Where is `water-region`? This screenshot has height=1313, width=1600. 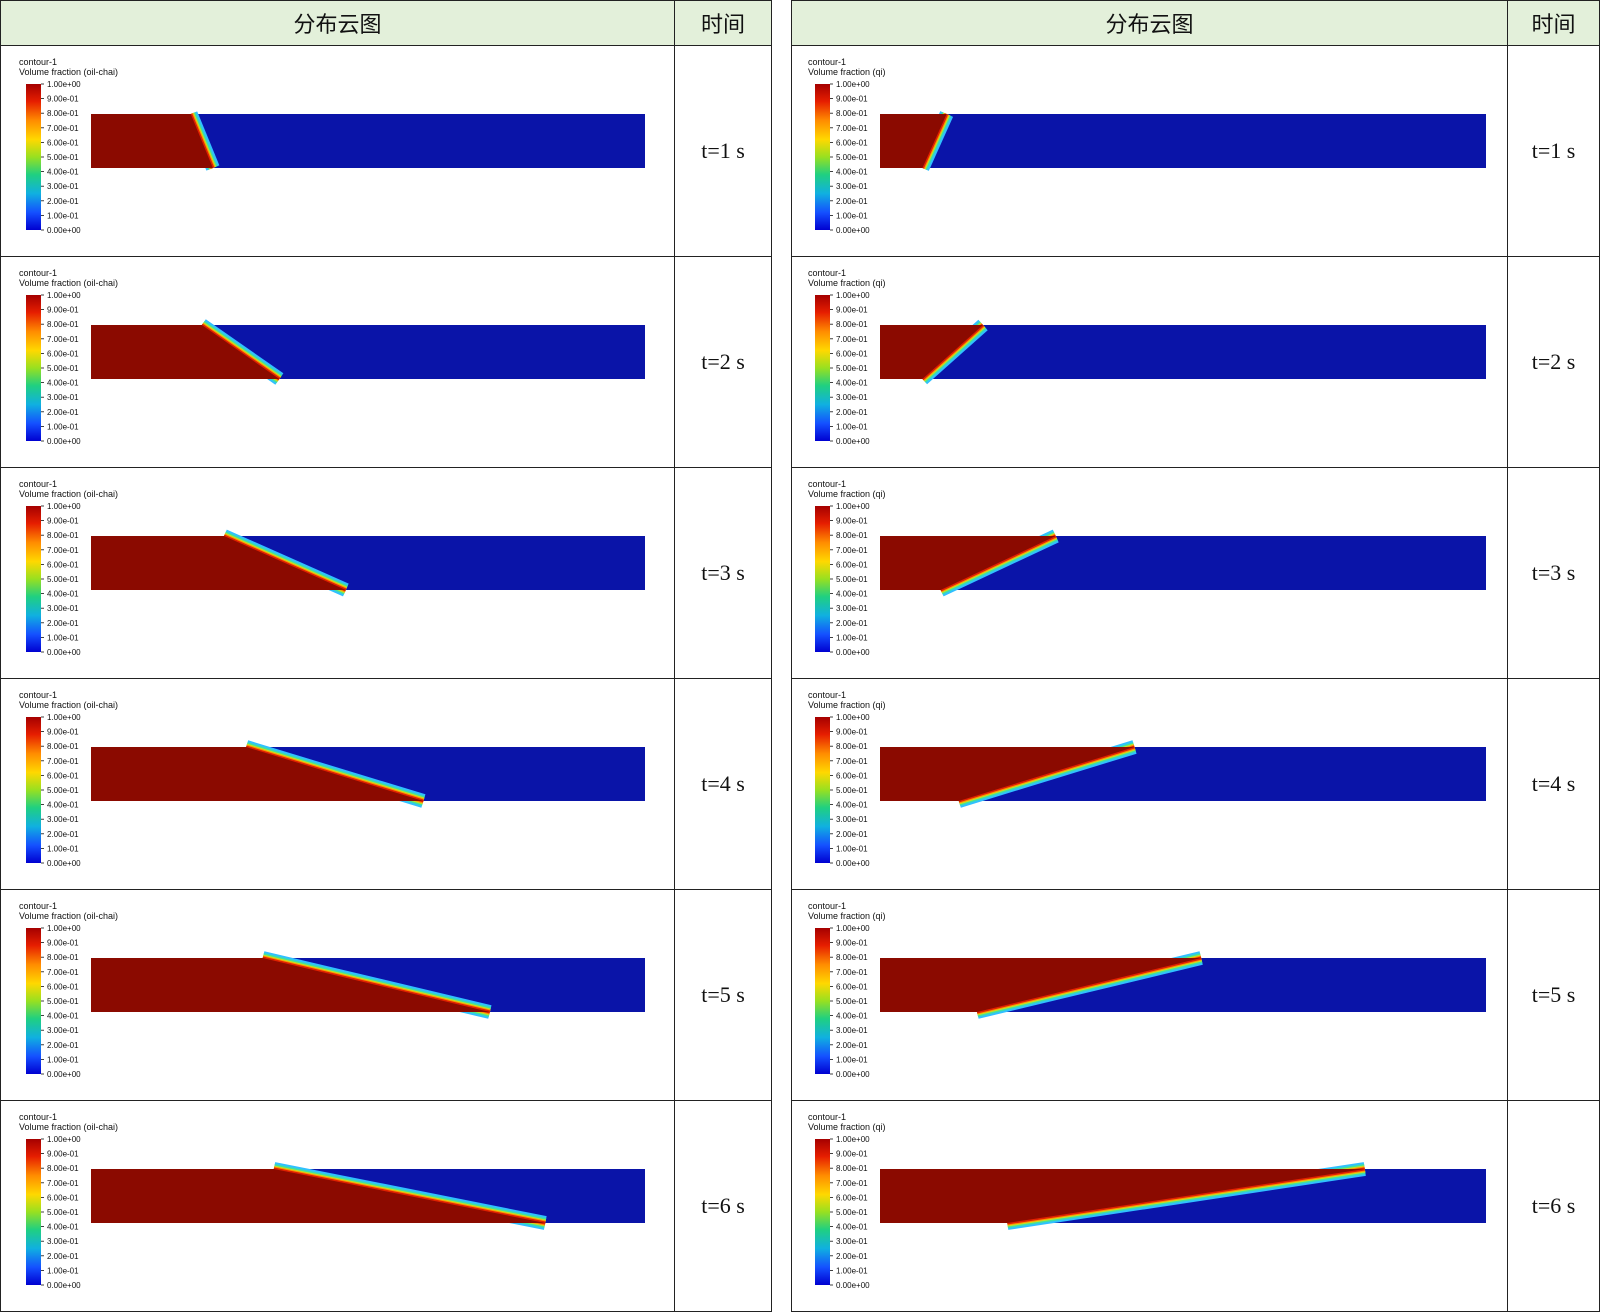 water-region is located at coordinates (1183, 141).